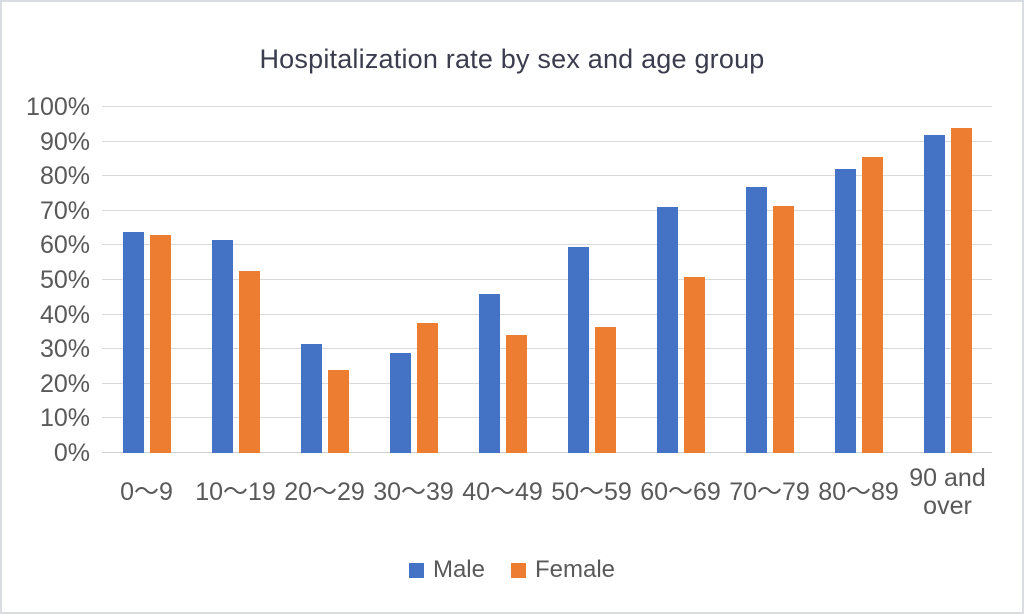  I want to click on legend-item-male: Male, so click(446, 570).